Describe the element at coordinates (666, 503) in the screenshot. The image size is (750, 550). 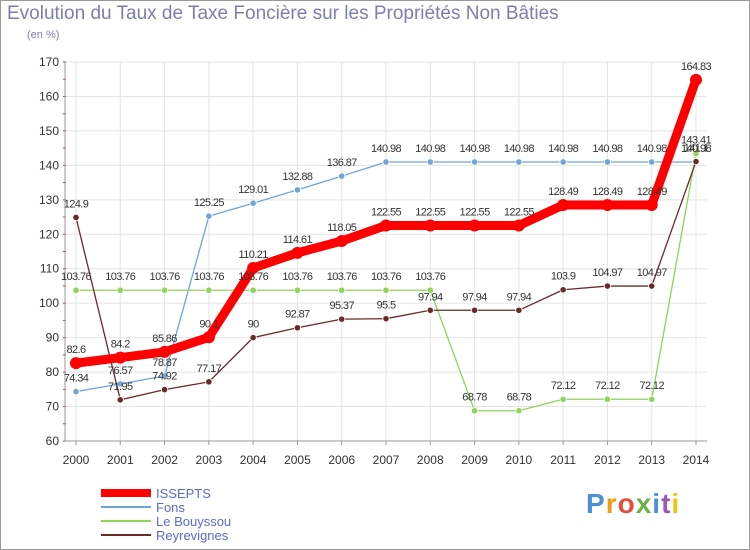
I see `logo-letter: t` at that location.